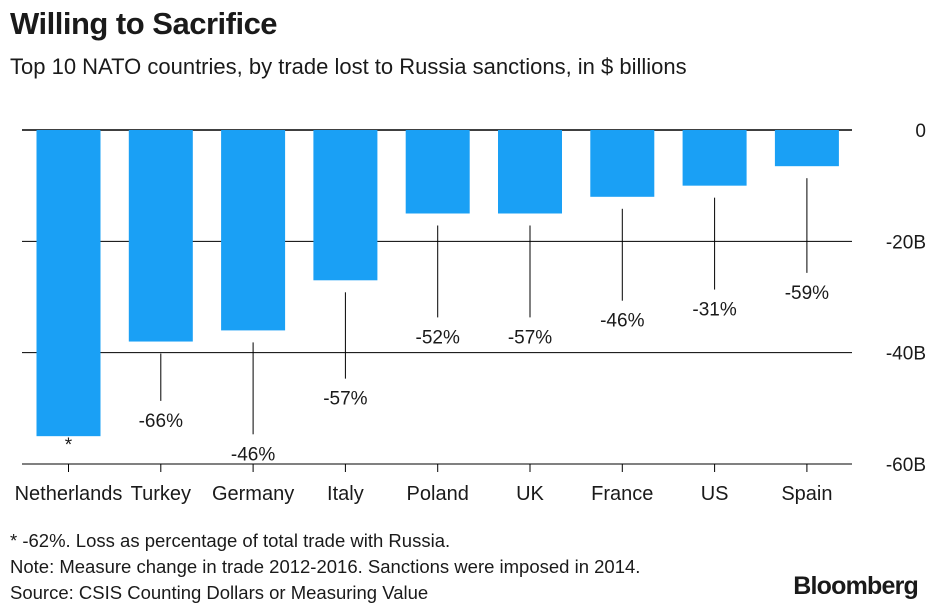 The height and width of the screenshot is (612, 932). I want to click on bar-netherlands, so click(68, 283).